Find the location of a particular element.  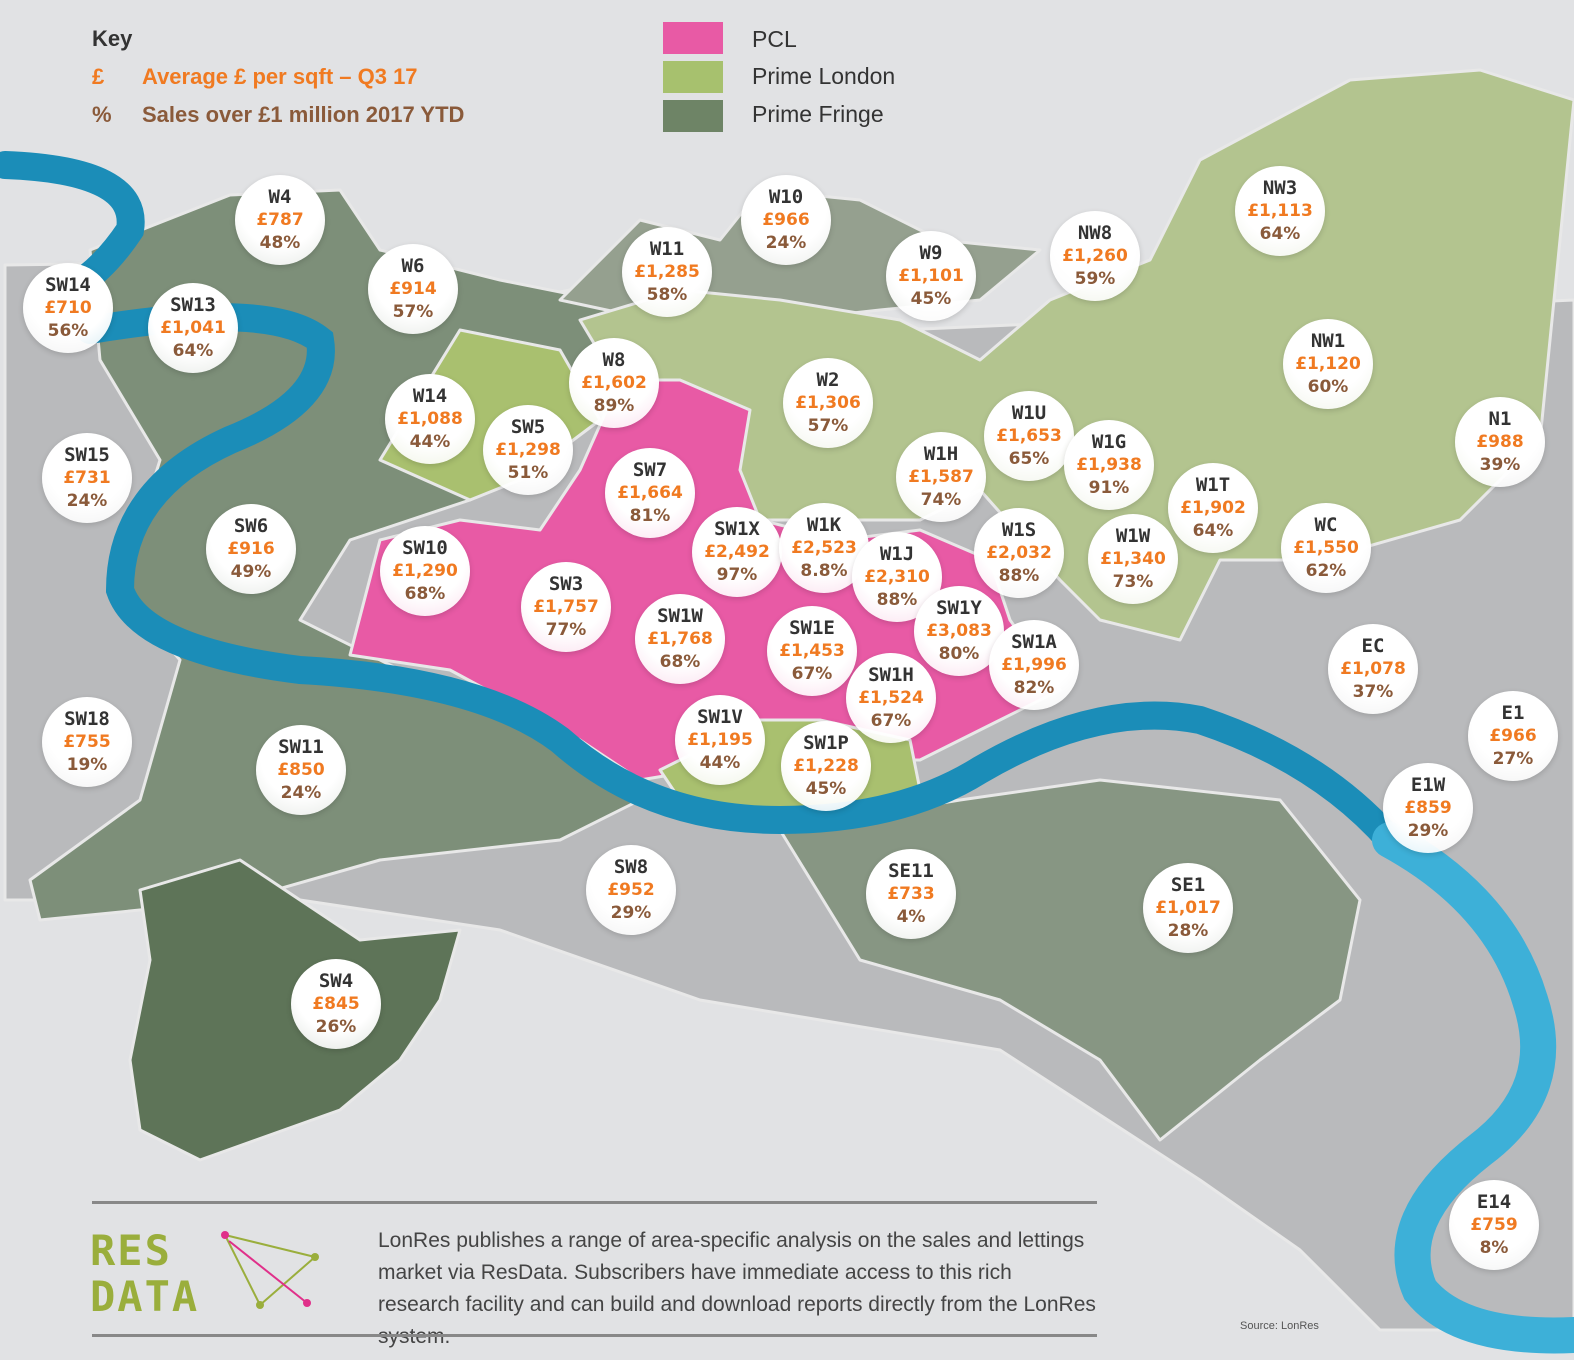

postcode-label: W10 is located at coordinates (786, 196).